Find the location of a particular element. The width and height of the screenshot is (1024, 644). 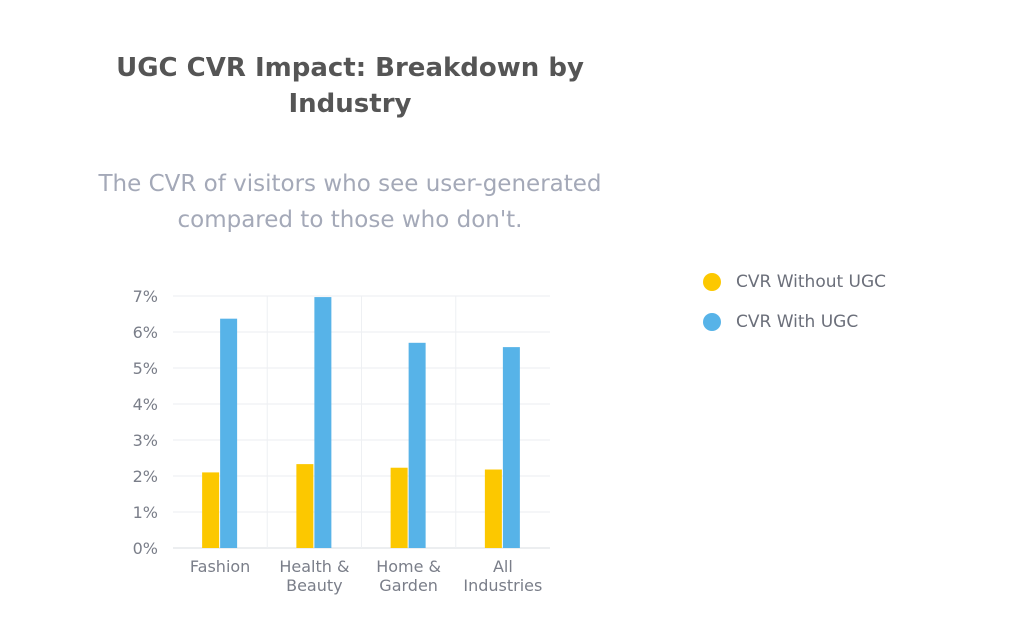

y-tick-label: 0% is located at coordinates (145, 548).